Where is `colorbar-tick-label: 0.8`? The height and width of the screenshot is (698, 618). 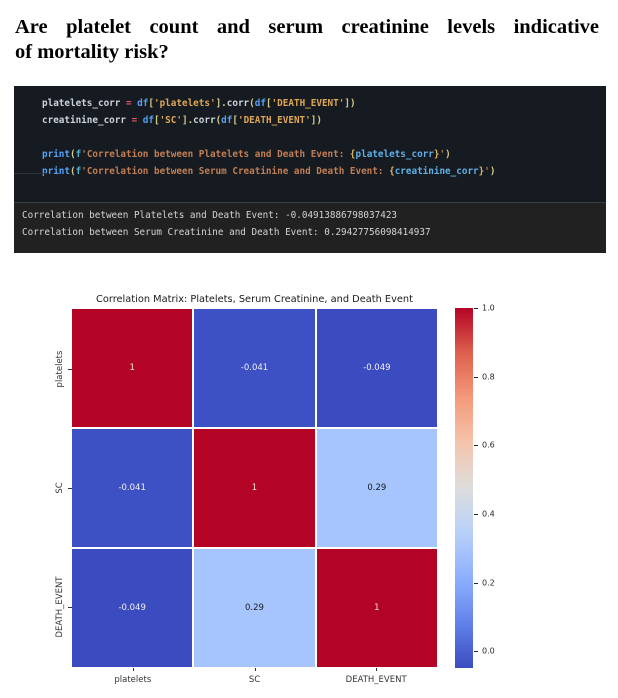 colorbar-tick-label: 0.8 is located at coordinates (488, 377).